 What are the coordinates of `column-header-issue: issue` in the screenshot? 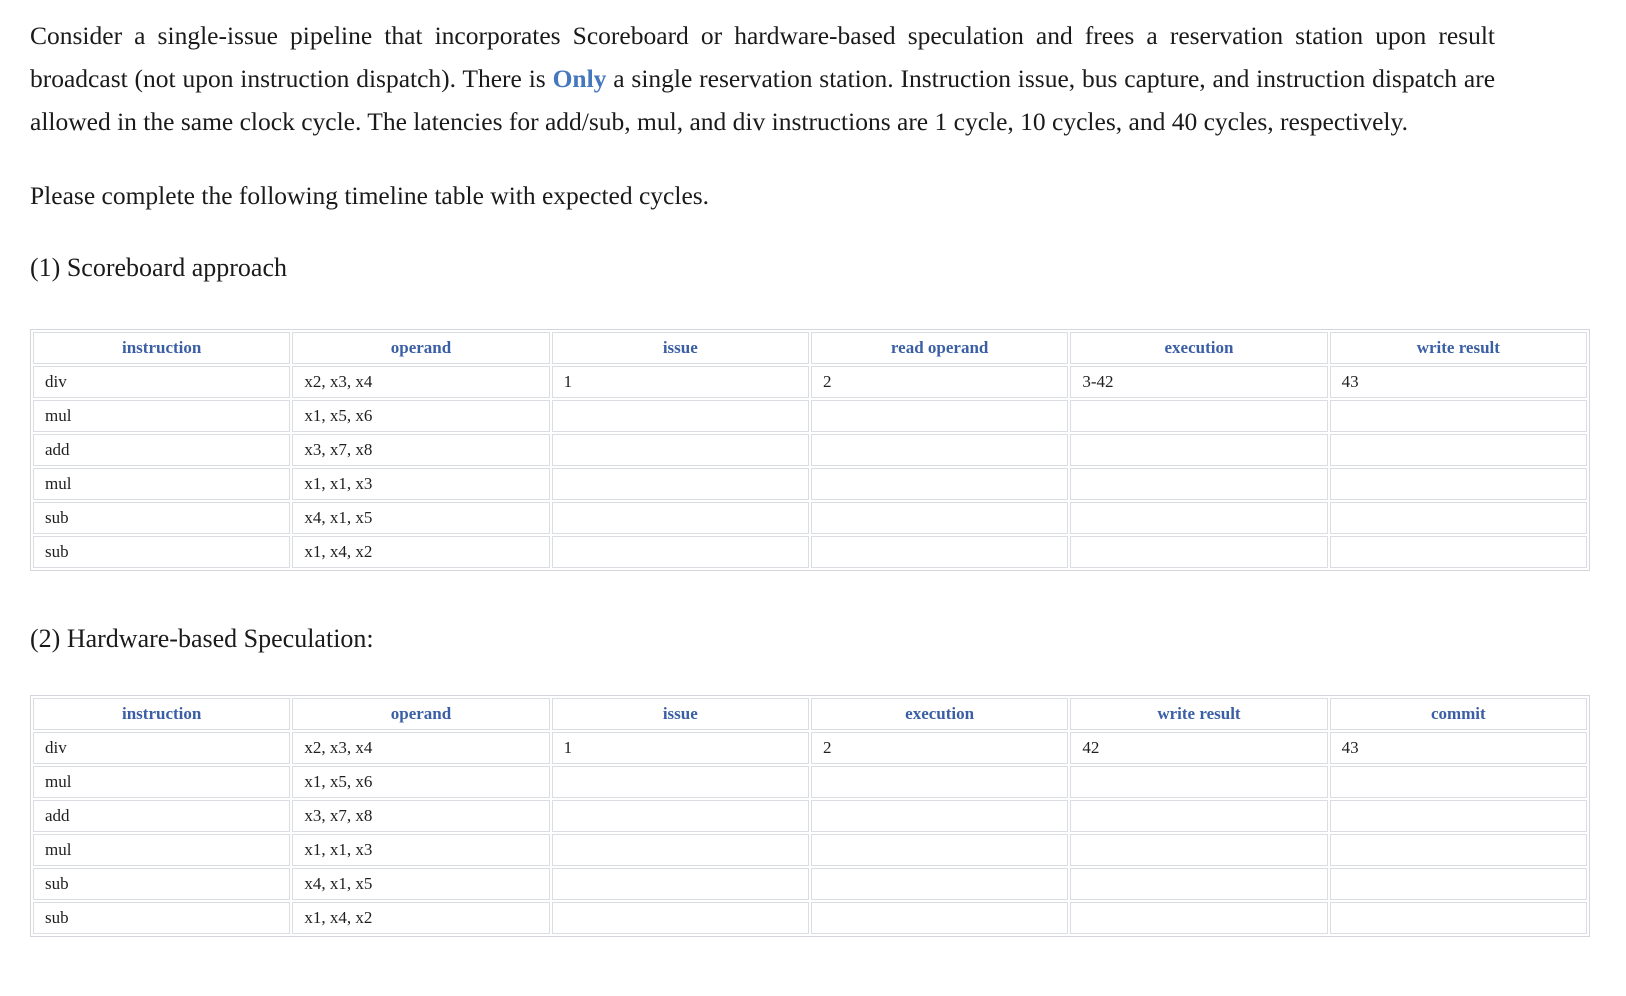 It's located at (680, 348).